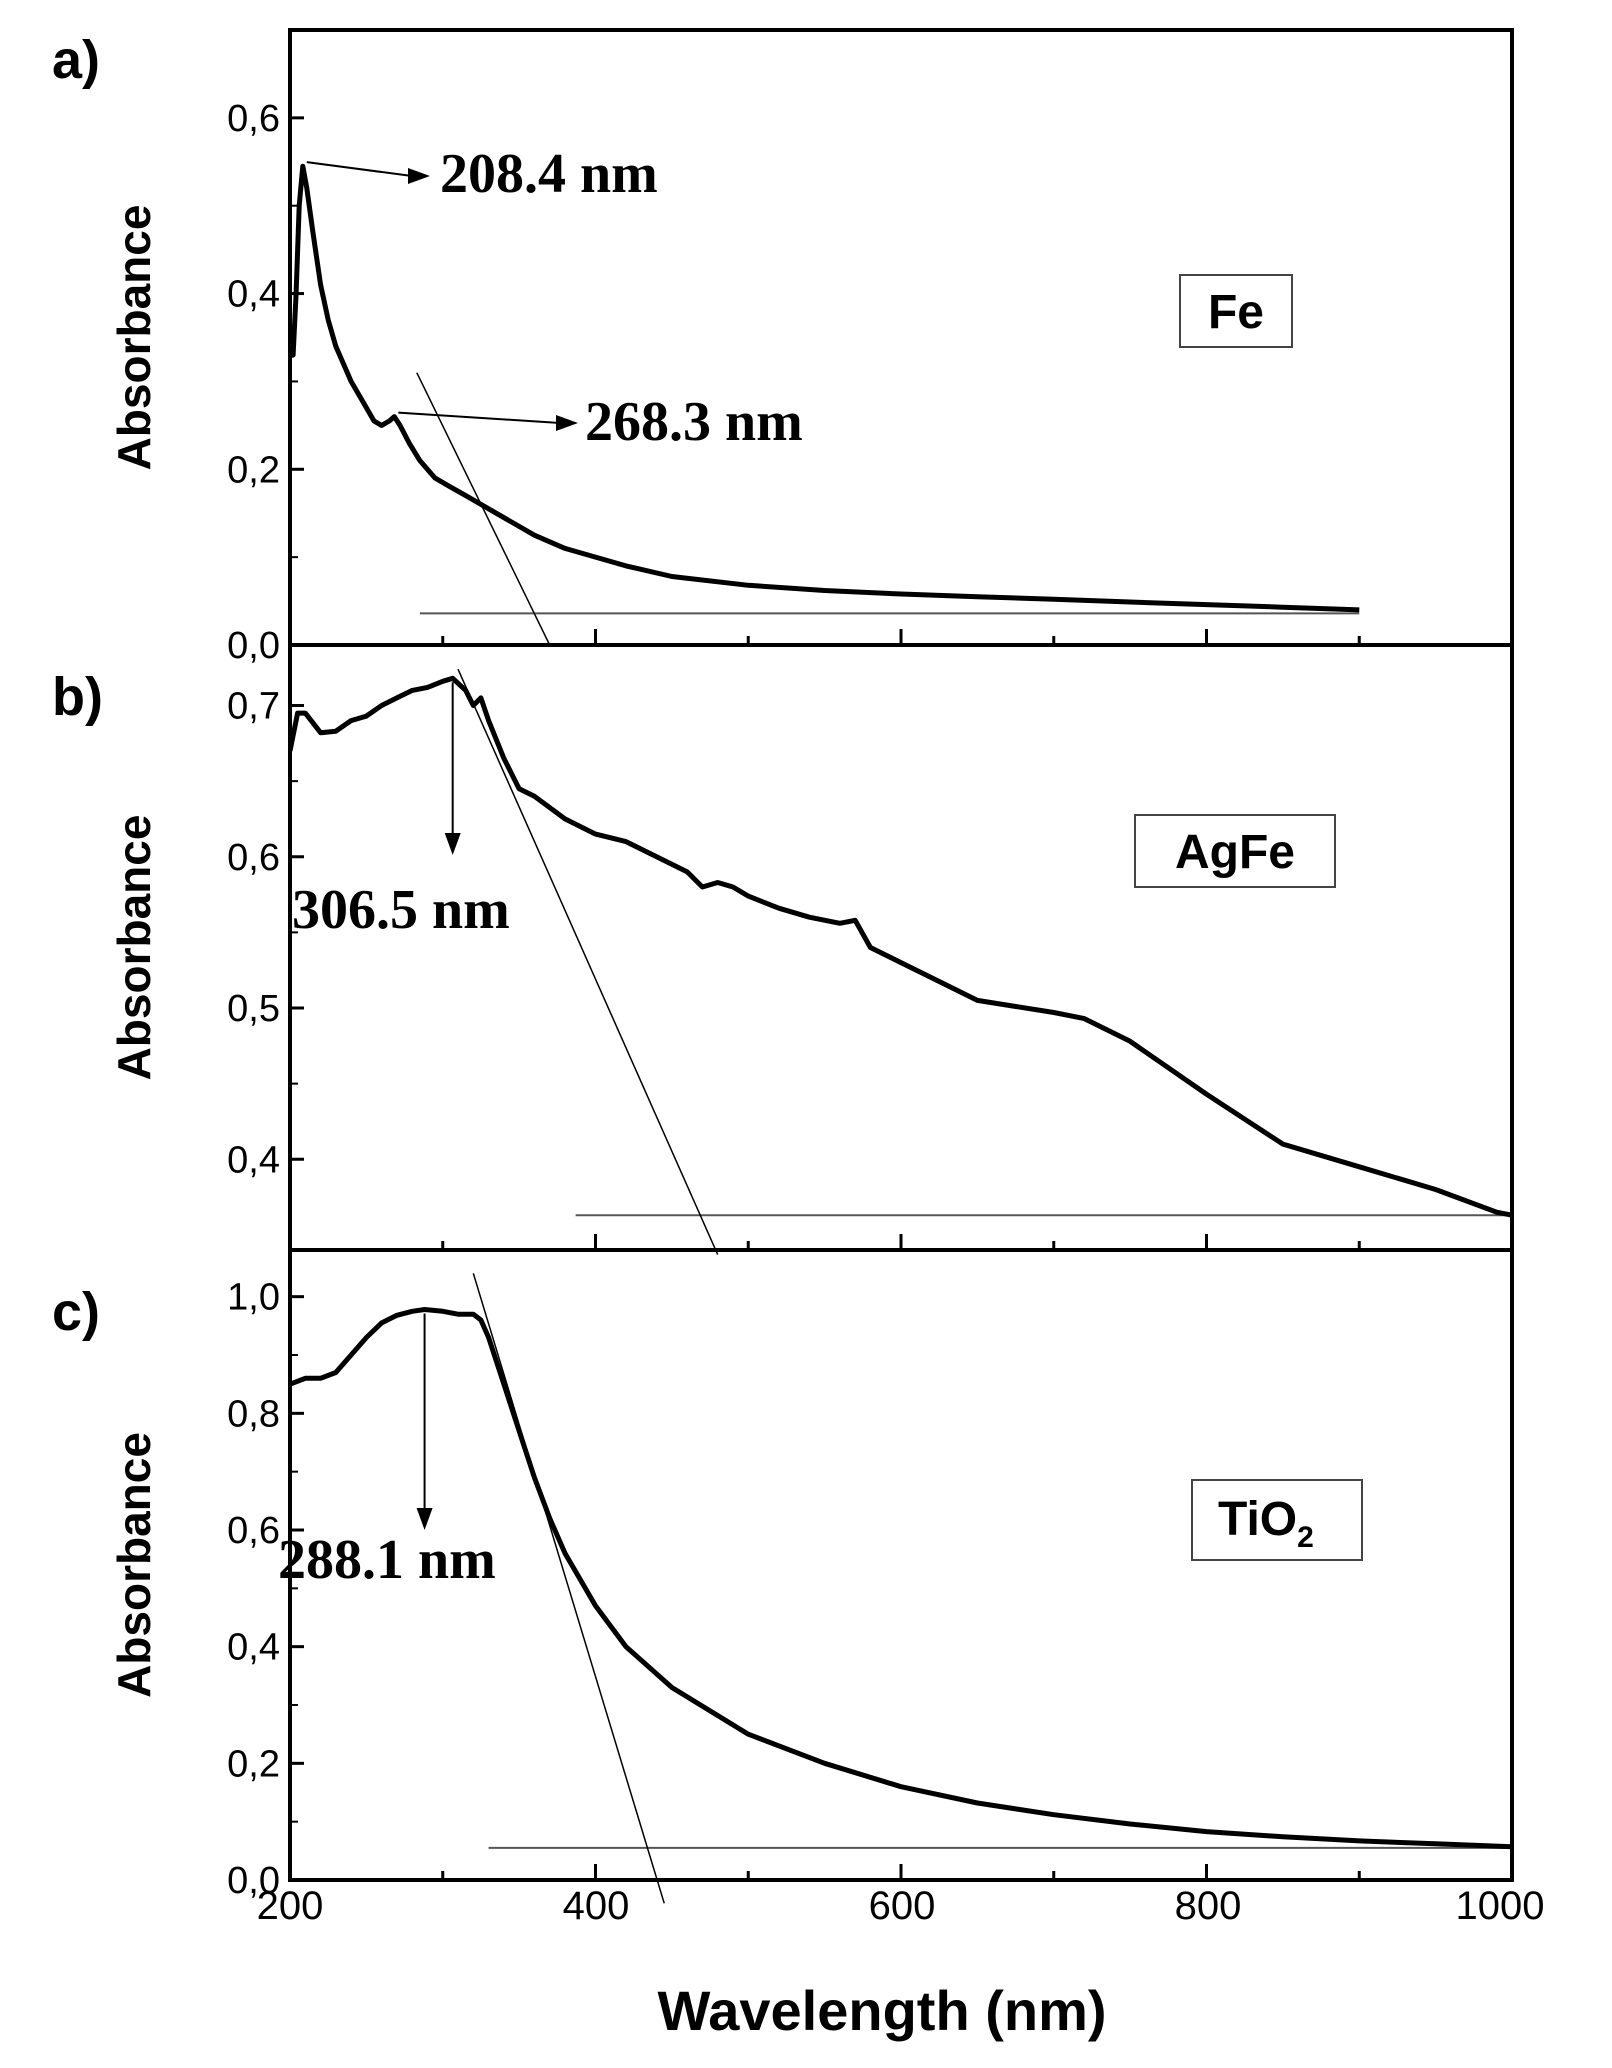 The height and width of the screenshot is (2068, 1612). I want to click on x-tick-label-600: 600, so click(902, 1906).